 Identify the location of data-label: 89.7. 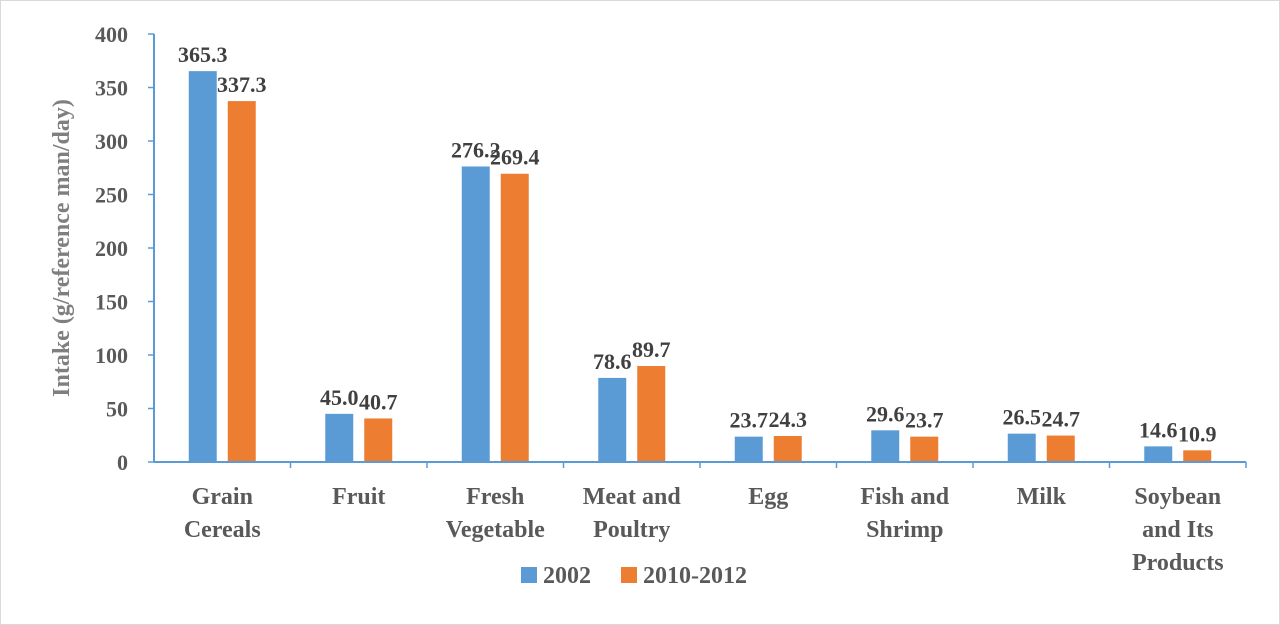
(651, 349).